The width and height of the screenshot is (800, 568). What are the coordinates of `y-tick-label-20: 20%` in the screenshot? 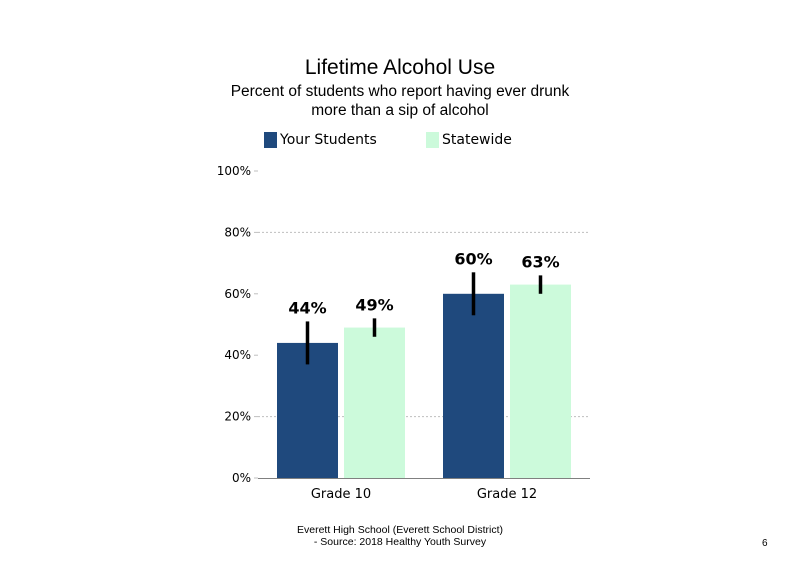 It's located at (237, 417).